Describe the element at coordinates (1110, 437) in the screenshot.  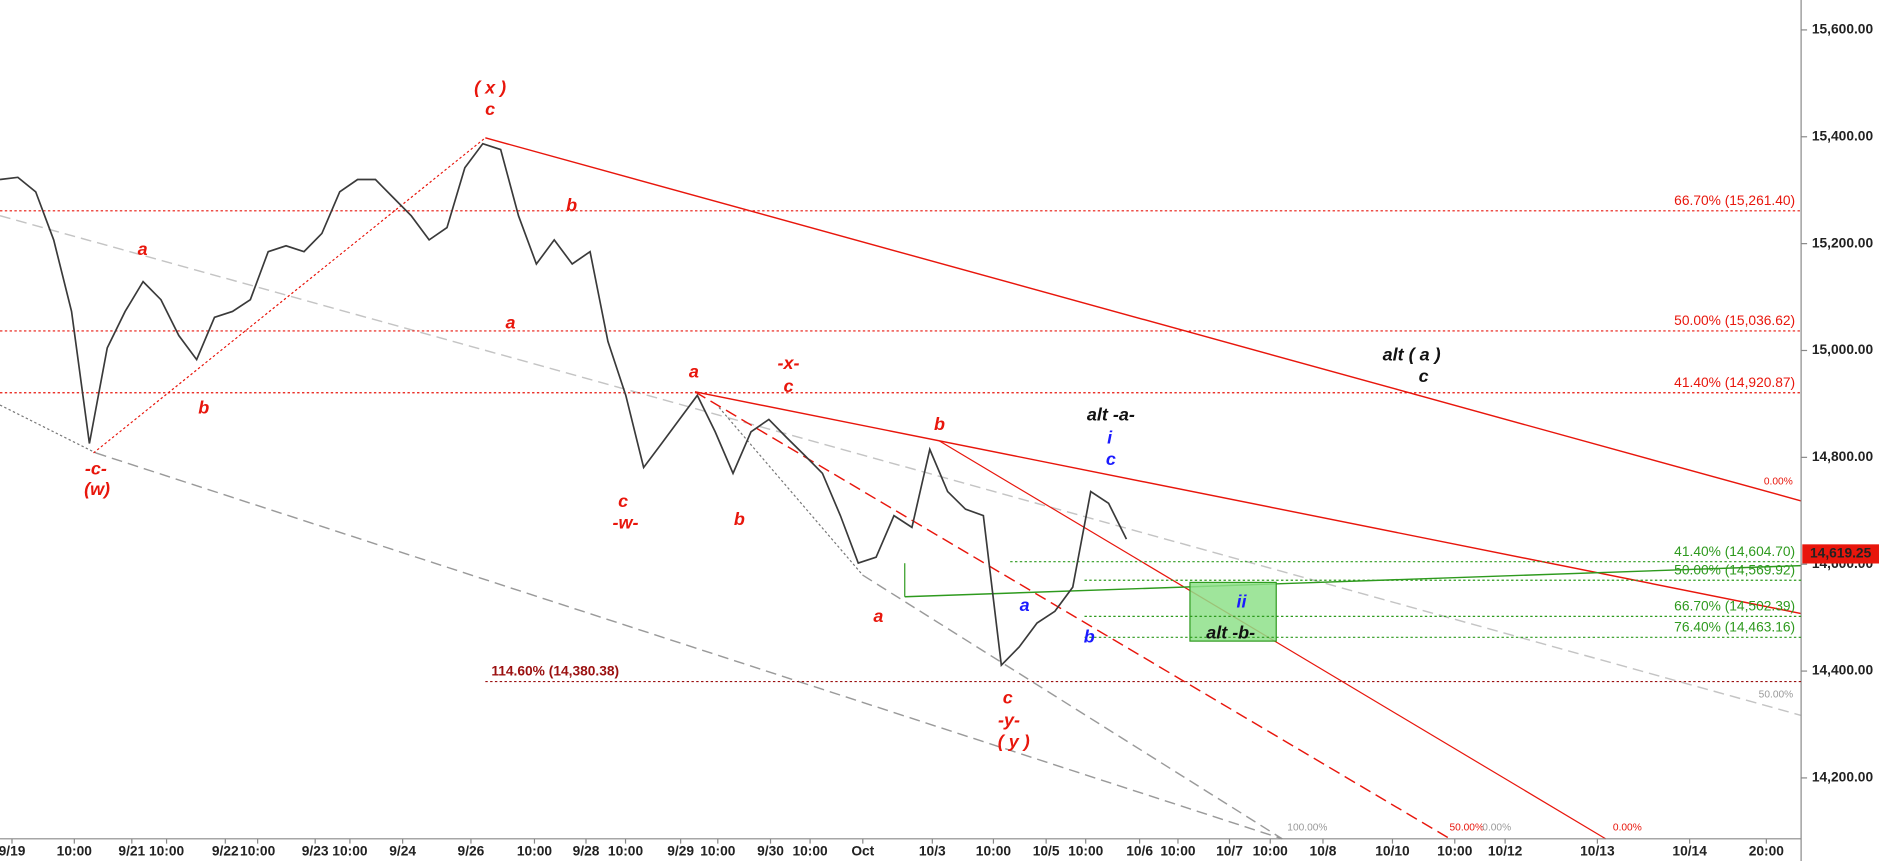
I see `wave-label: i` at that location.